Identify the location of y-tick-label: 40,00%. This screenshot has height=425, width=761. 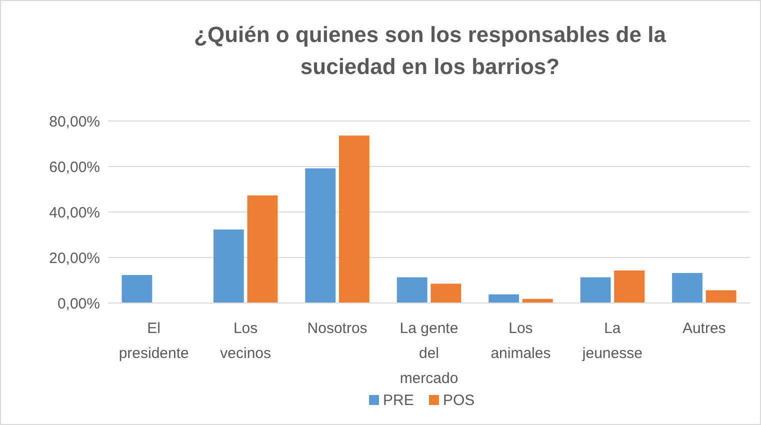
(74, 213).